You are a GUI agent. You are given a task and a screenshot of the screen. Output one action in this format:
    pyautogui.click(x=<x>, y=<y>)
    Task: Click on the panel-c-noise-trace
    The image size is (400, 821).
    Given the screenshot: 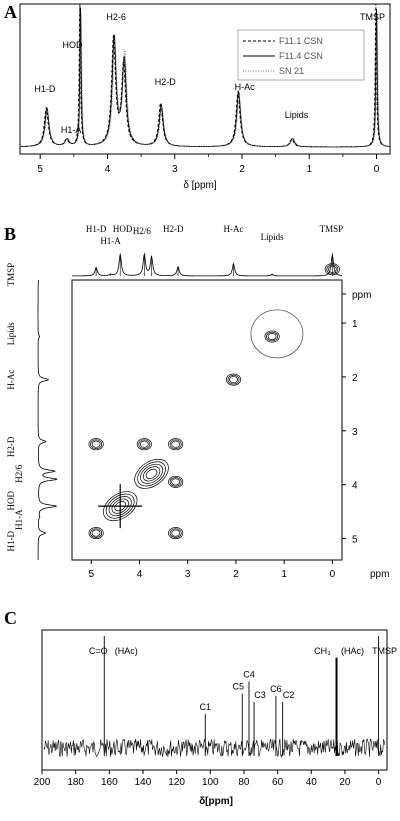 What is the action you would take?
    pyautogui.click(x=214, y=748)
    